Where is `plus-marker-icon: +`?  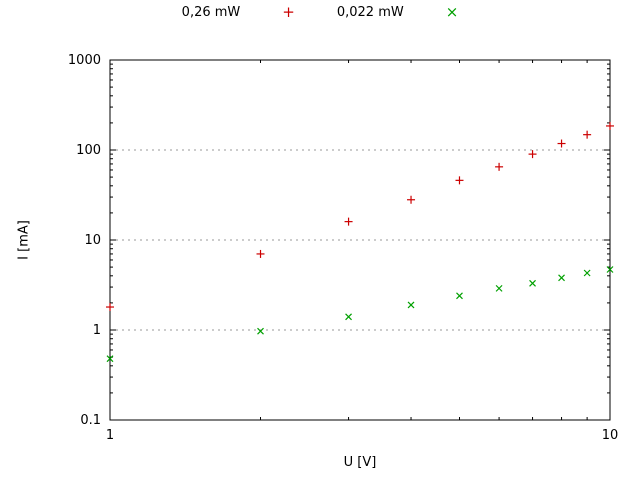
plus-marker-icon: + is located at coordinates (288, 12).